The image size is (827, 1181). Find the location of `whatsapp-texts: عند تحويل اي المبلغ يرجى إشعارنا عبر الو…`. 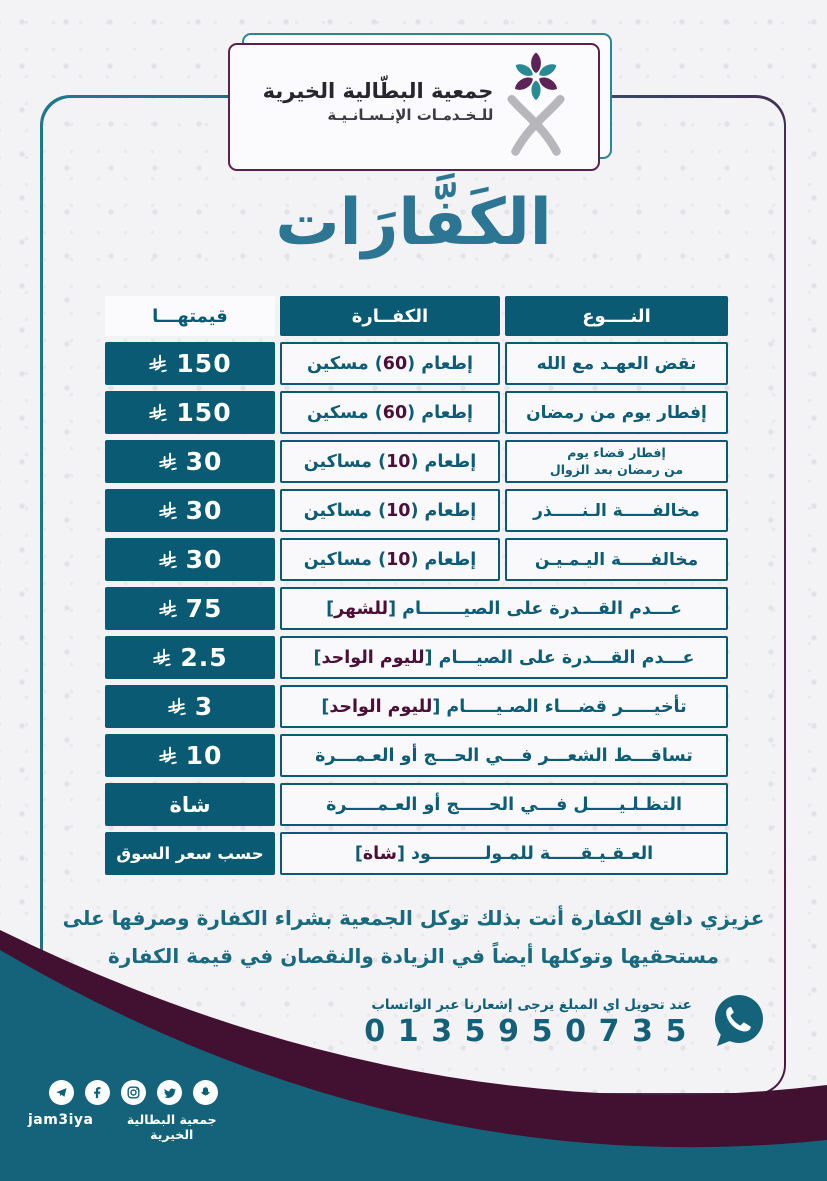

whatsapp-texts: عند تحويل اي المبلغ يرجى إشعارنا عبر الو… is located at coordinates (531, 1022).